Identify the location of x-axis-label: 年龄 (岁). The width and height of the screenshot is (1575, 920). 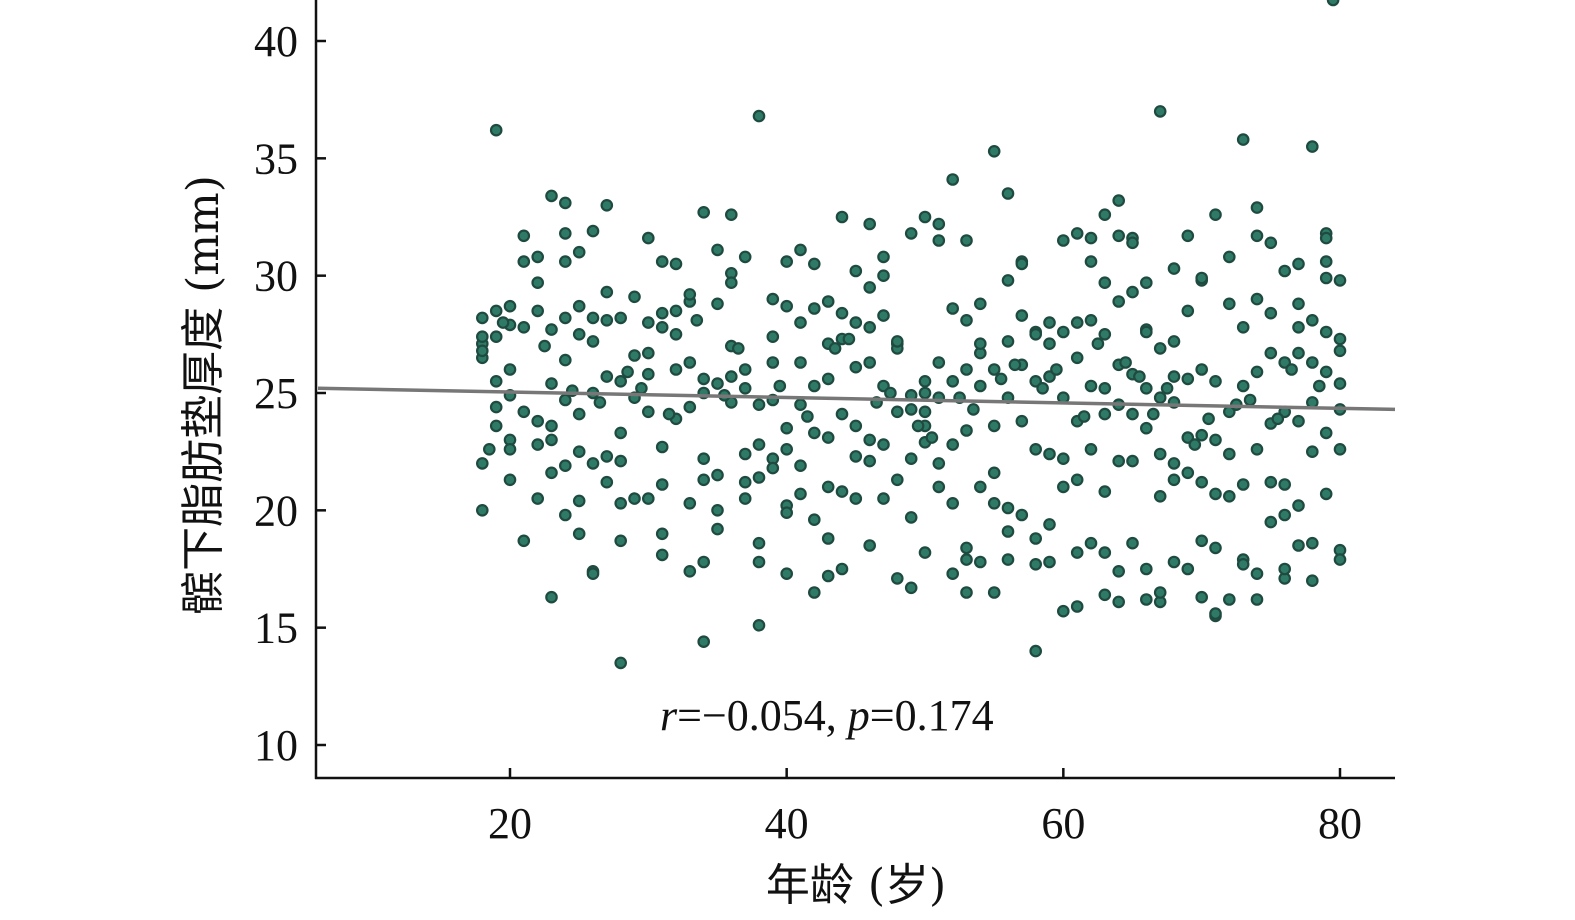
(856, 885).